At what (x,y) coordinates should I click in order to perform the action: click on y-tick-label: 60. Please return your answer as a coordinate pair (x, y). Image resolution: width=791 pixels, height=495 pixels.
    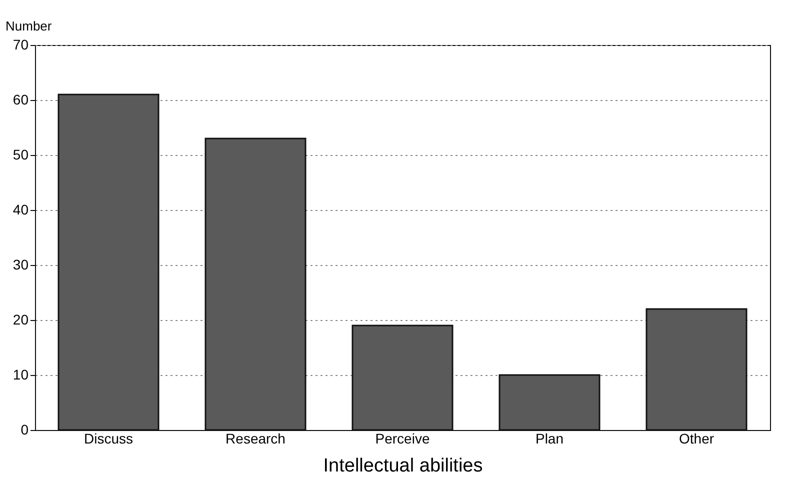
    Looking at the image, I should click on (20, 100).